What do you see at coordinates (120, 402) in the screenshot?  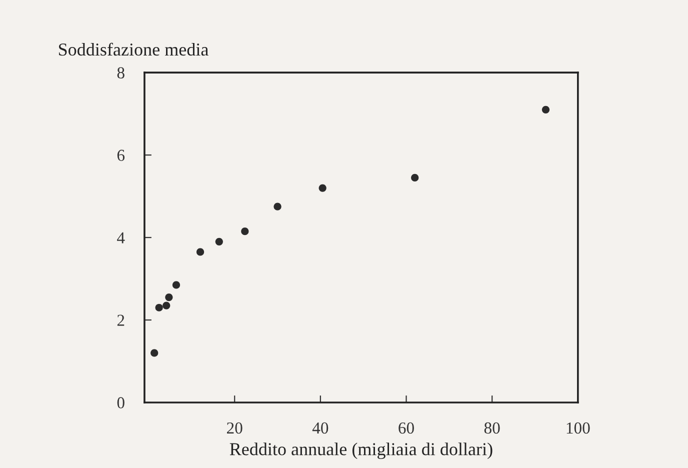 I see `y-tick-label: 0` at bounding box center [120, 402].